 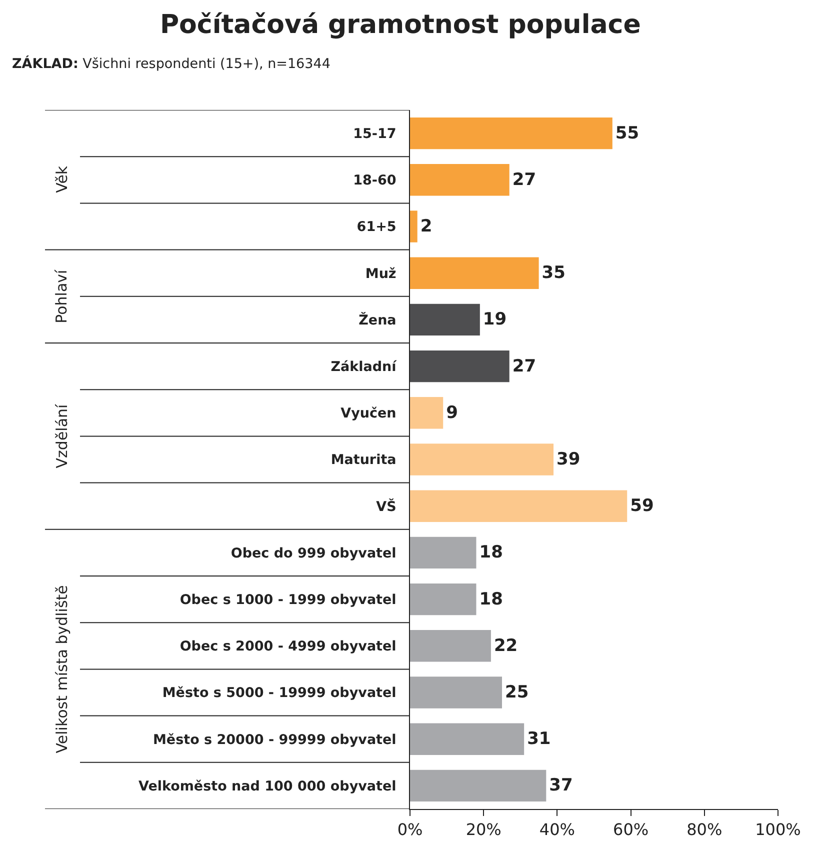 I want to click on text: Věk, so click(x=62, y=179).